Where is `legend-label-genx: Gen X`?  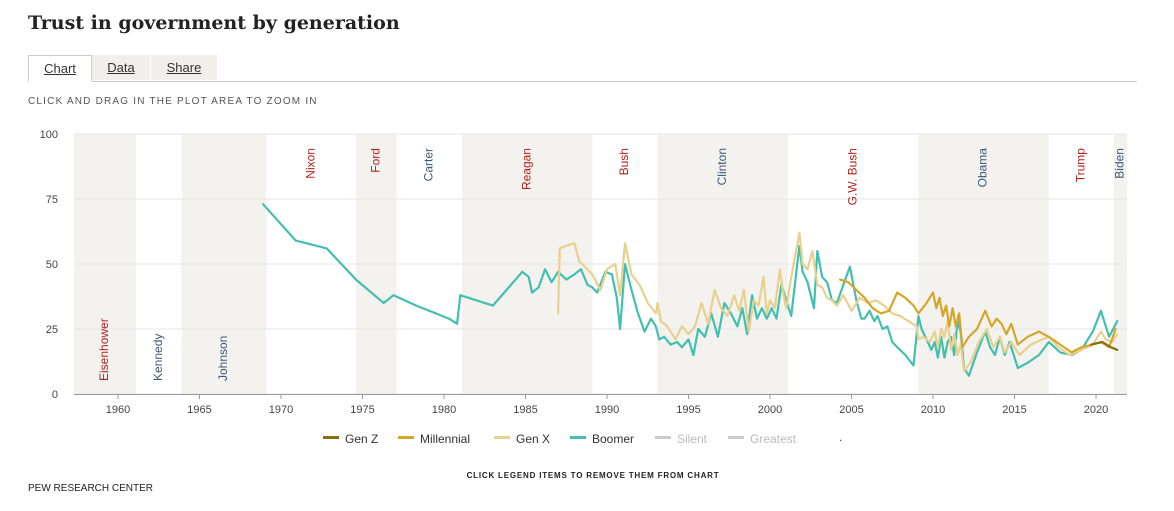
legend-label-genx: Gen X is located at coordinates (533, 439).